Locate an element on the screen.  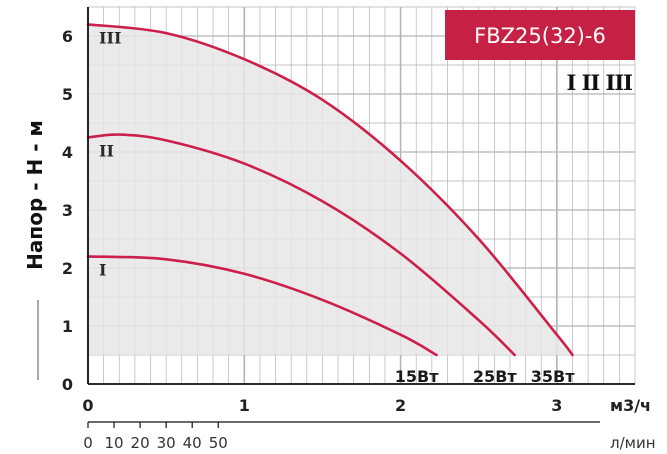
speed-label-III: III is located at coordinates (110, 37).